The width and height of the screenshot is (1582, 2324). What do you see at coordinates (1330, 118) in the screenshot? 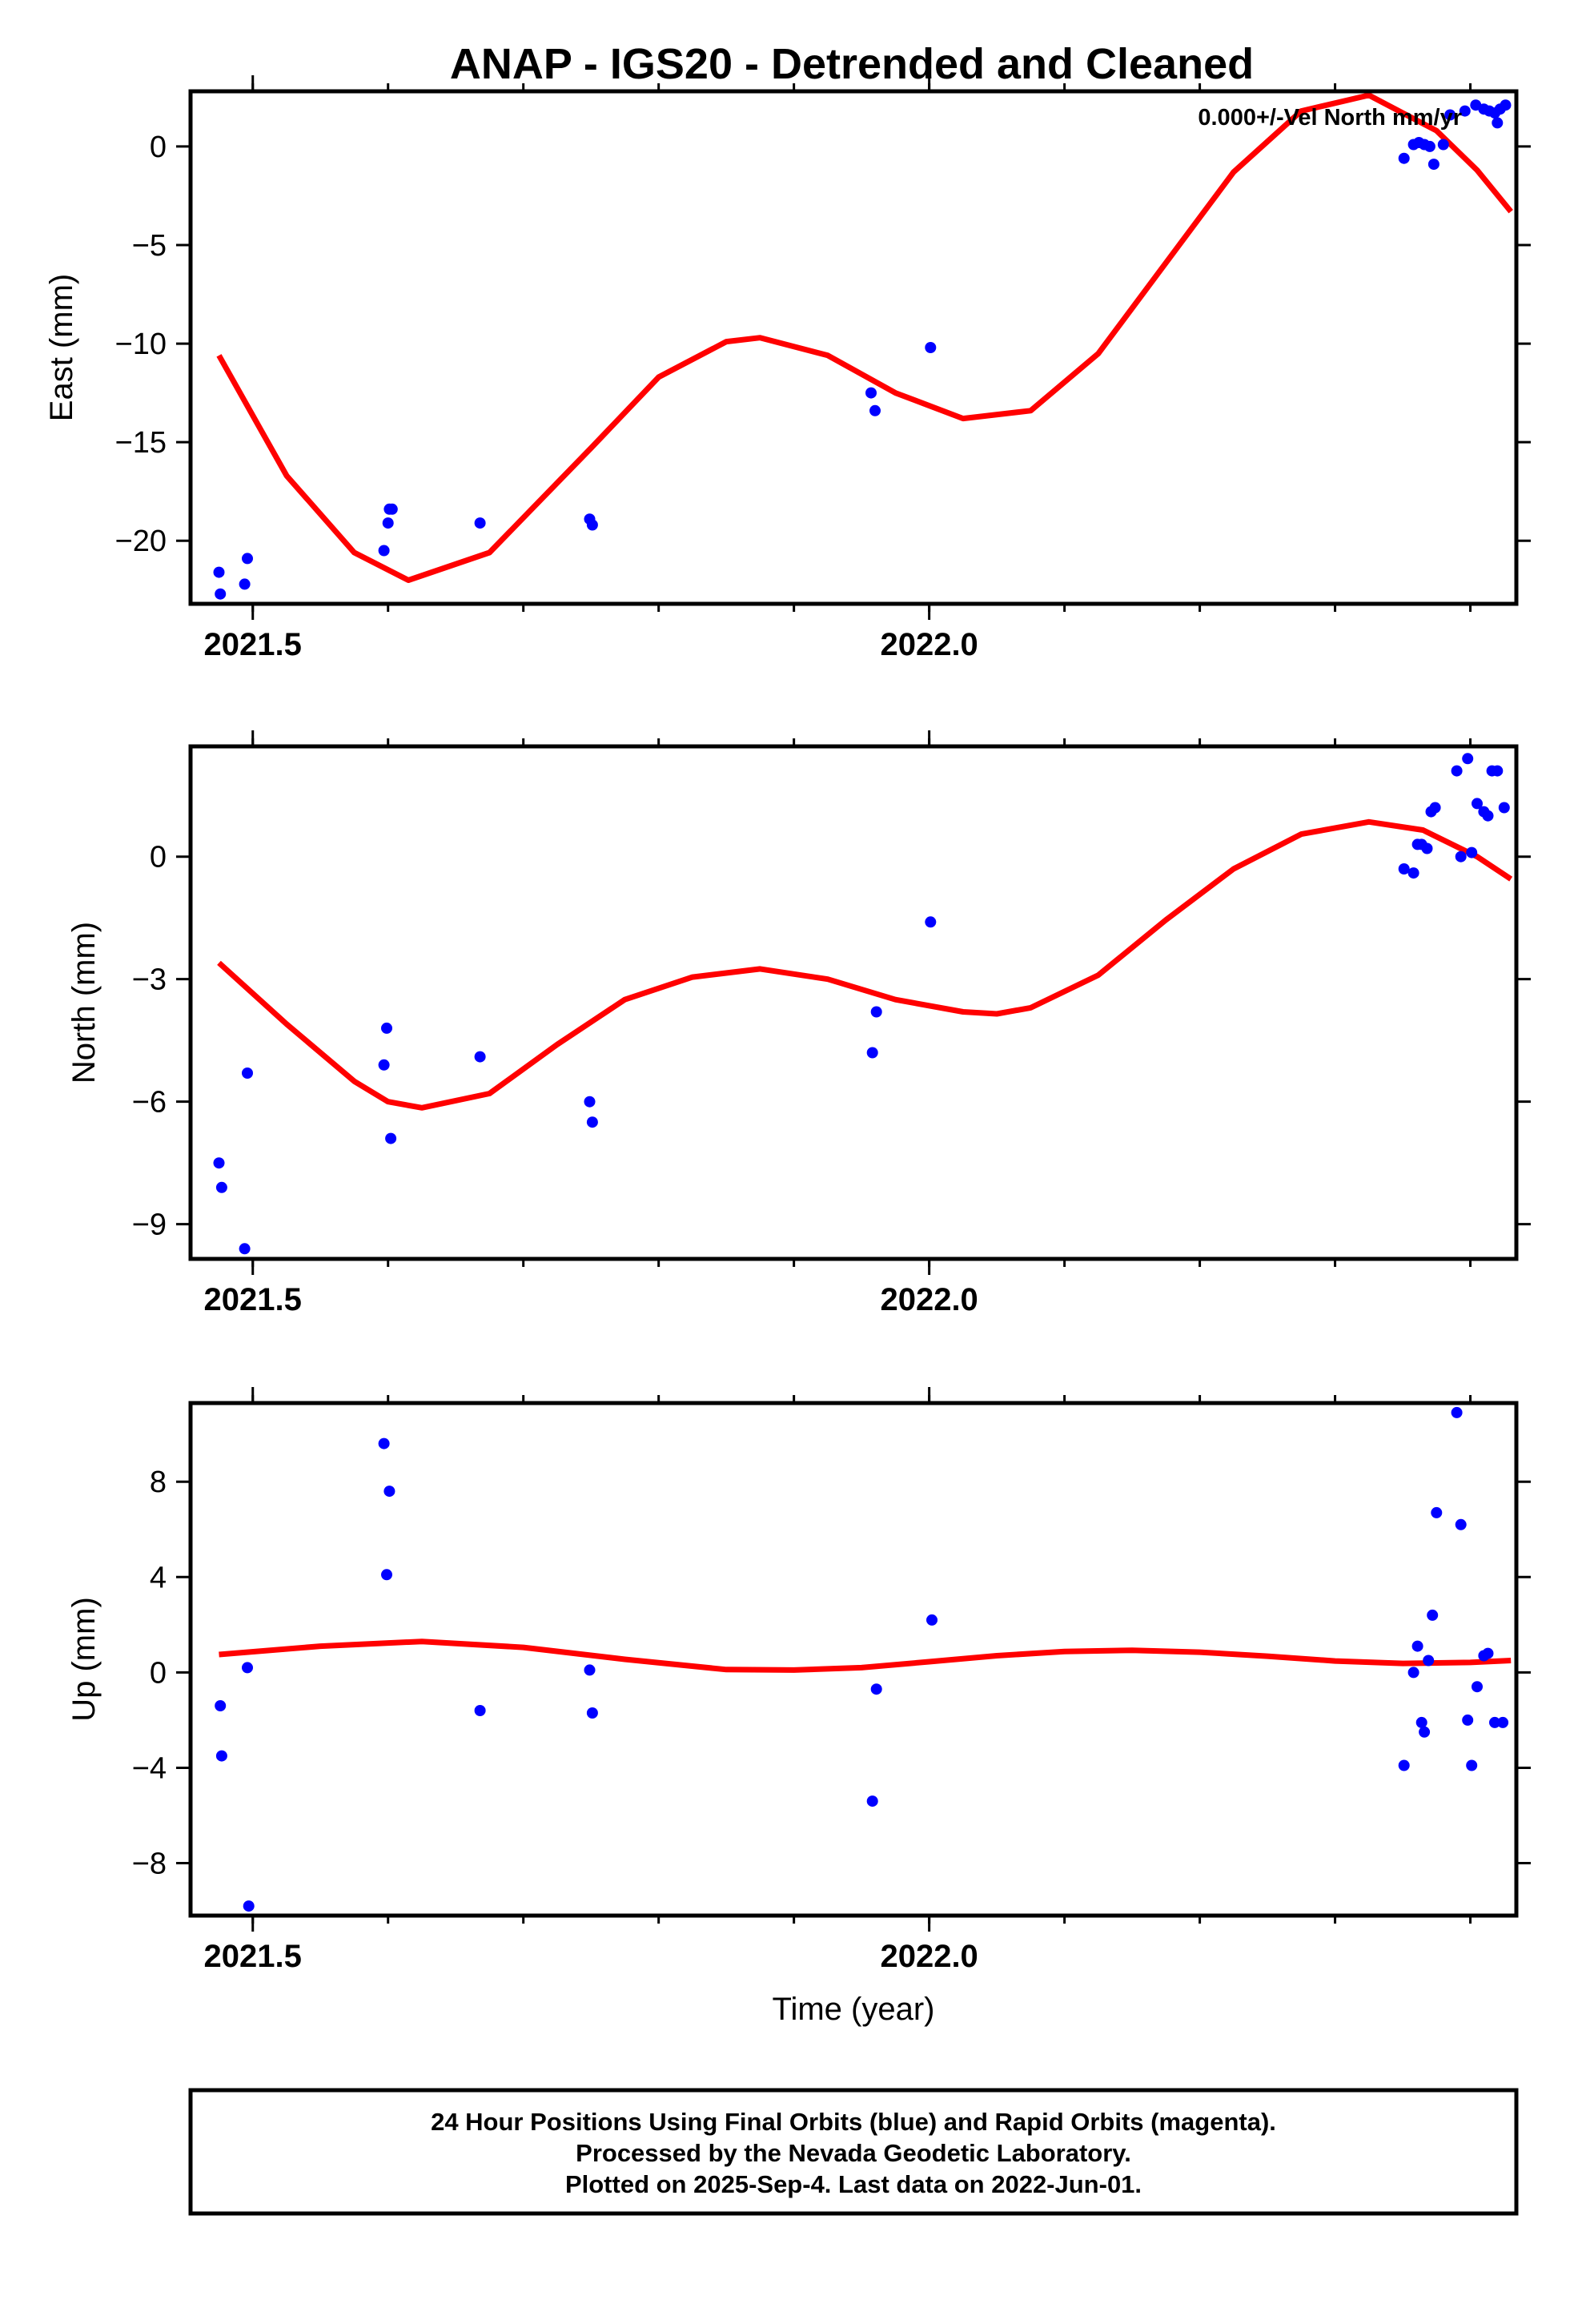
I see `velocity-annotation: 0.000+/-Vel North mm/yr` at bounding box center [1330, 118].